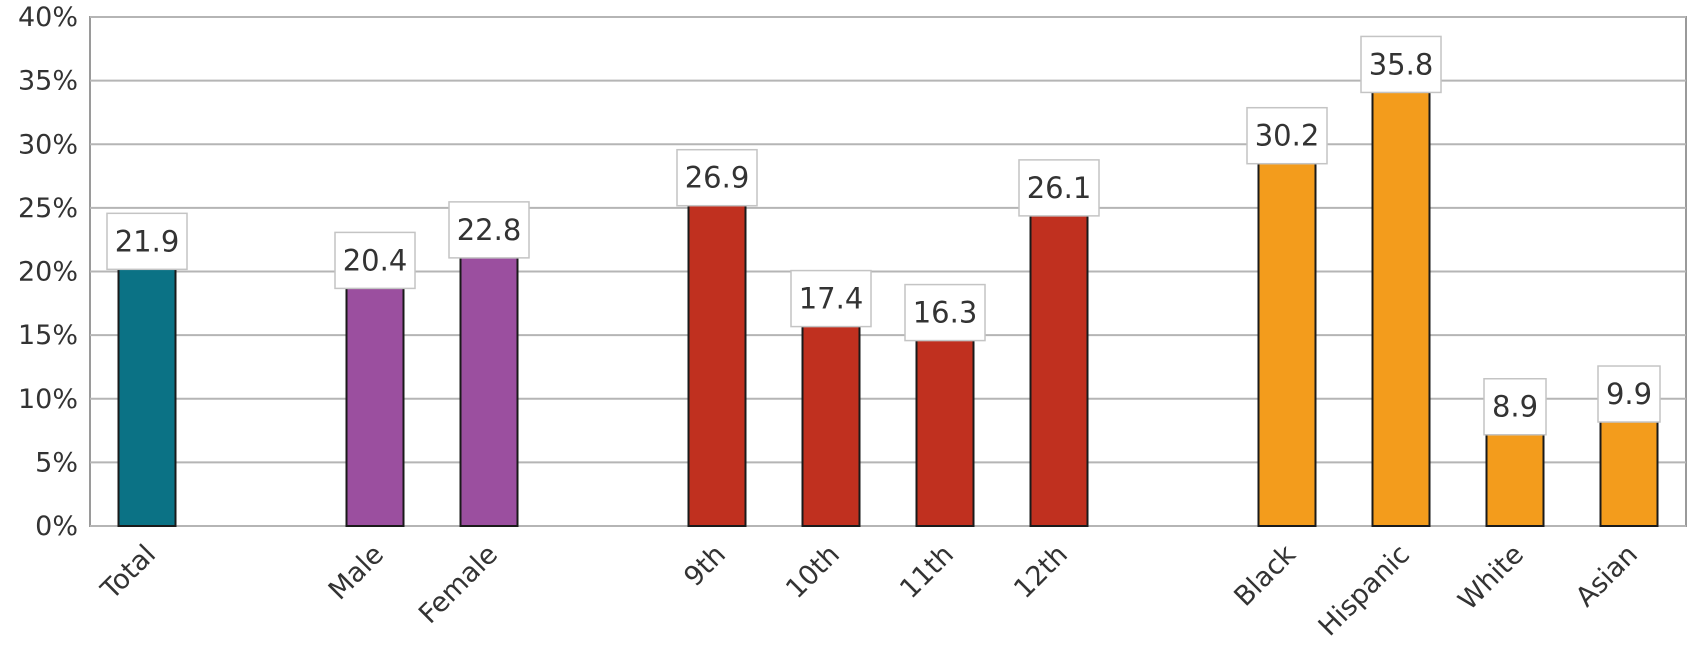 This screenshot has height=670, width=1687. I want to click on data-label-text: 9.9, so click(1629, 394).